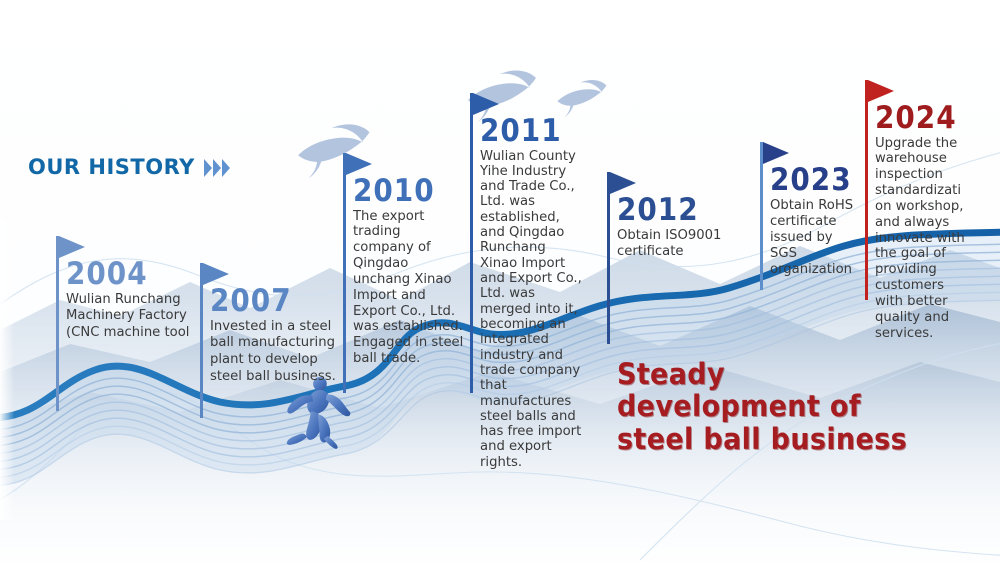  What do you see at coordinates (739, 390) in the screenshot?
I see `headline-line-1: Steady development of` at bounding box center [739, 390].